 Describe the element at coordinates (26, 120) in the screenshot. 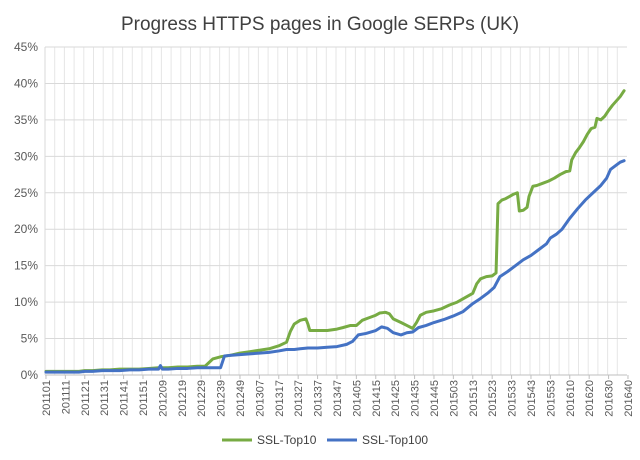

I see `y-tick-label: 35%` at that location.